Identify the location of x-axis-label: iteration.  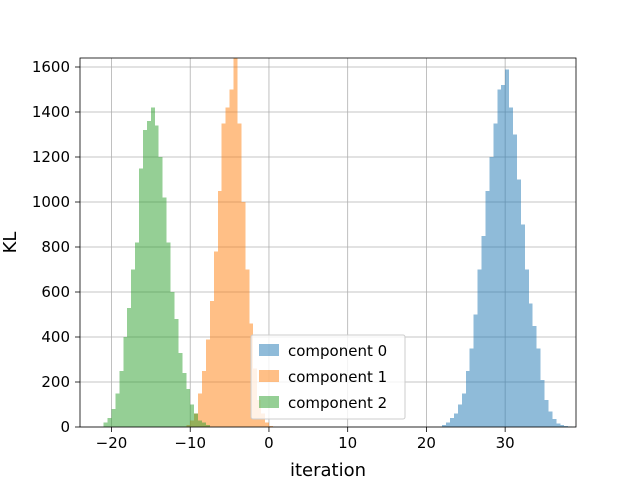
(328, 470).